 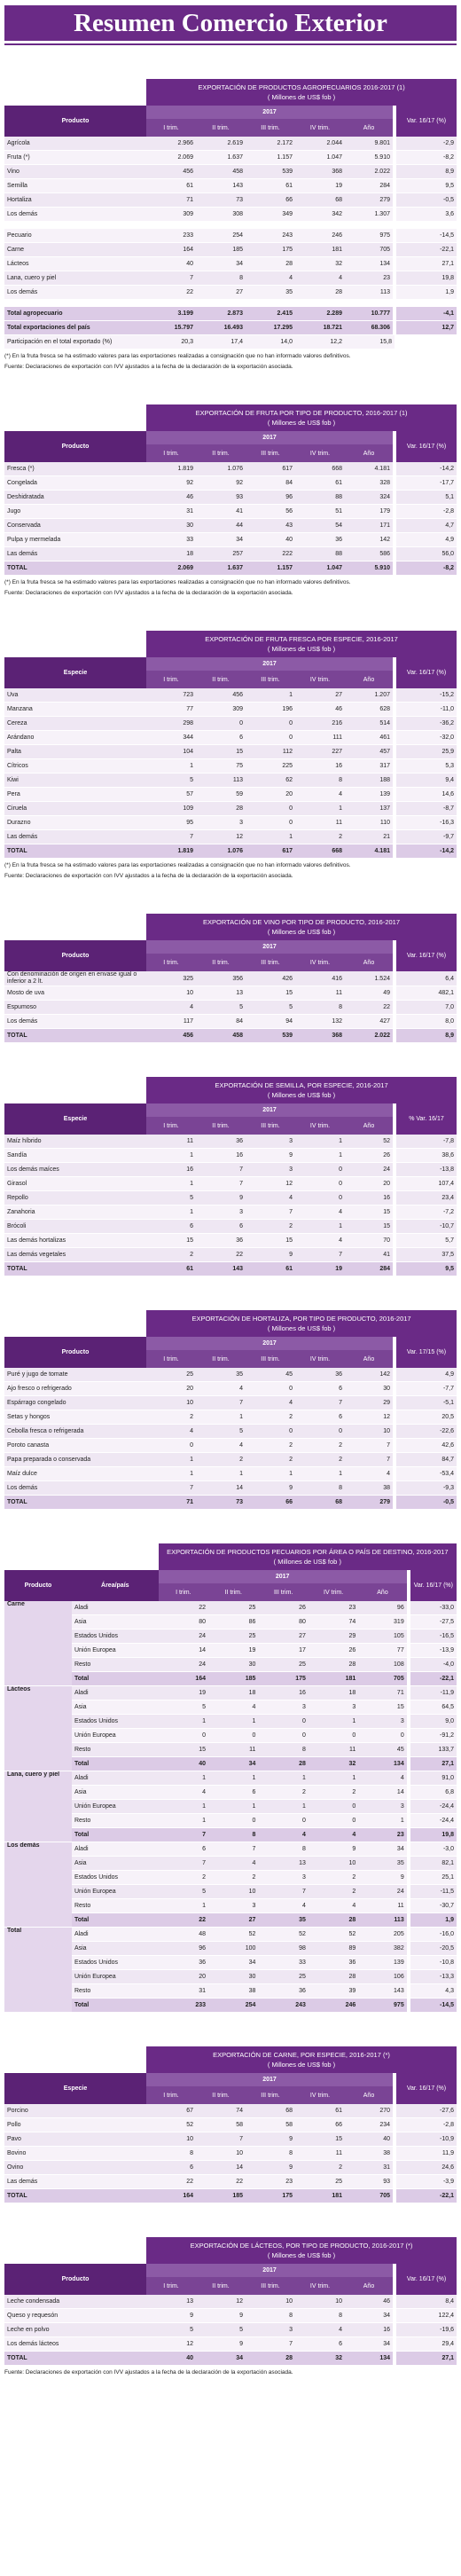 What do you see at coordinates (270, 157) in the screenshot?
I see `cell-value: 1.157` at bounding box center [270, 157].